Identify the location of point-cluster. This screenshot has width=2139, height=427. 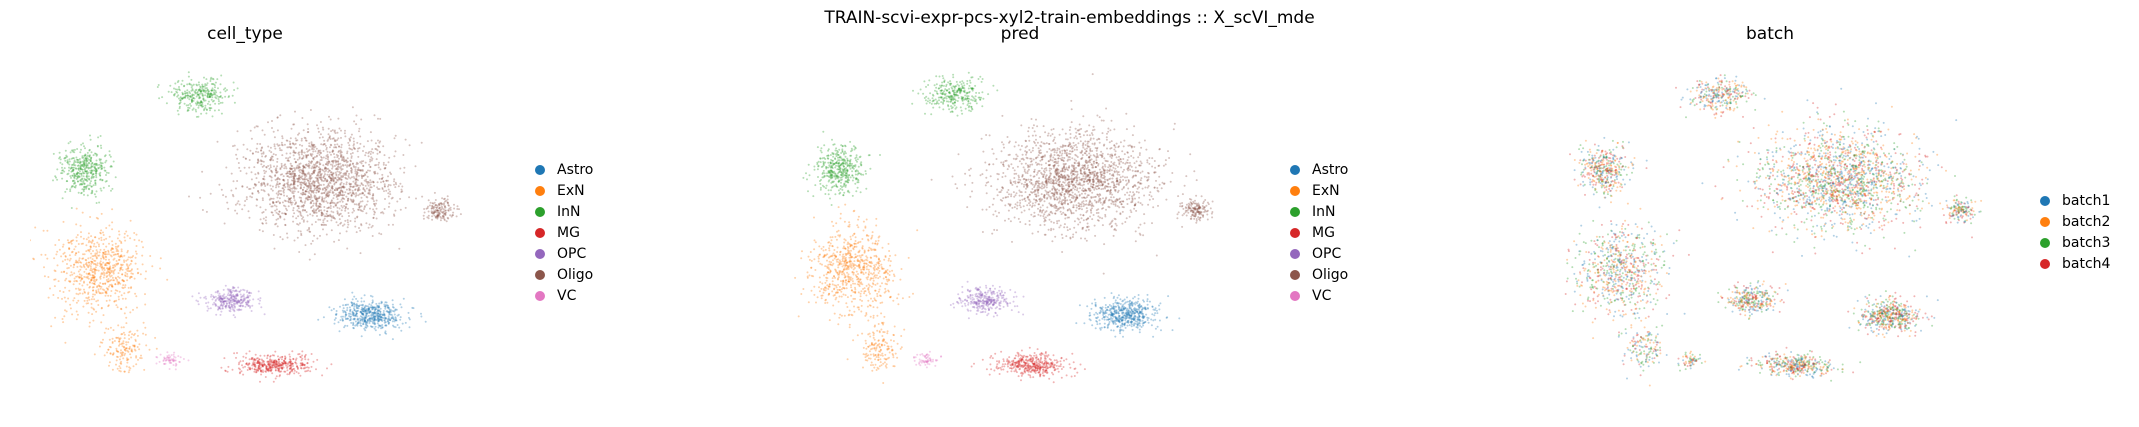
(276, 366).